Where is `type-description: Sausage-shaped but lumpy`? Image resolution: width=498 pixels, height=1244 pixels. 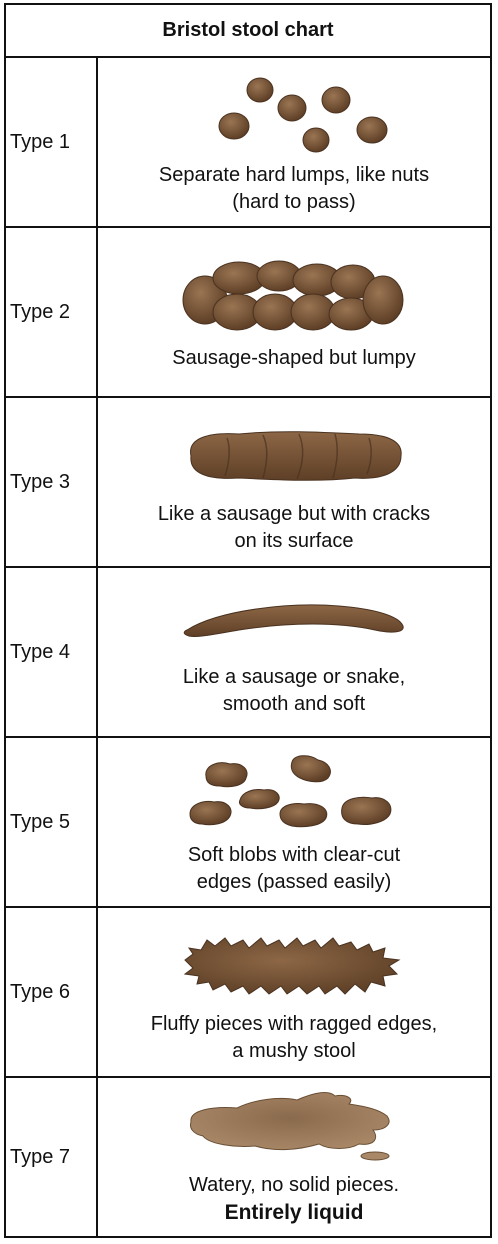 type-description: Sausage-shaped but lumpy is located at coordinates (294, 358).